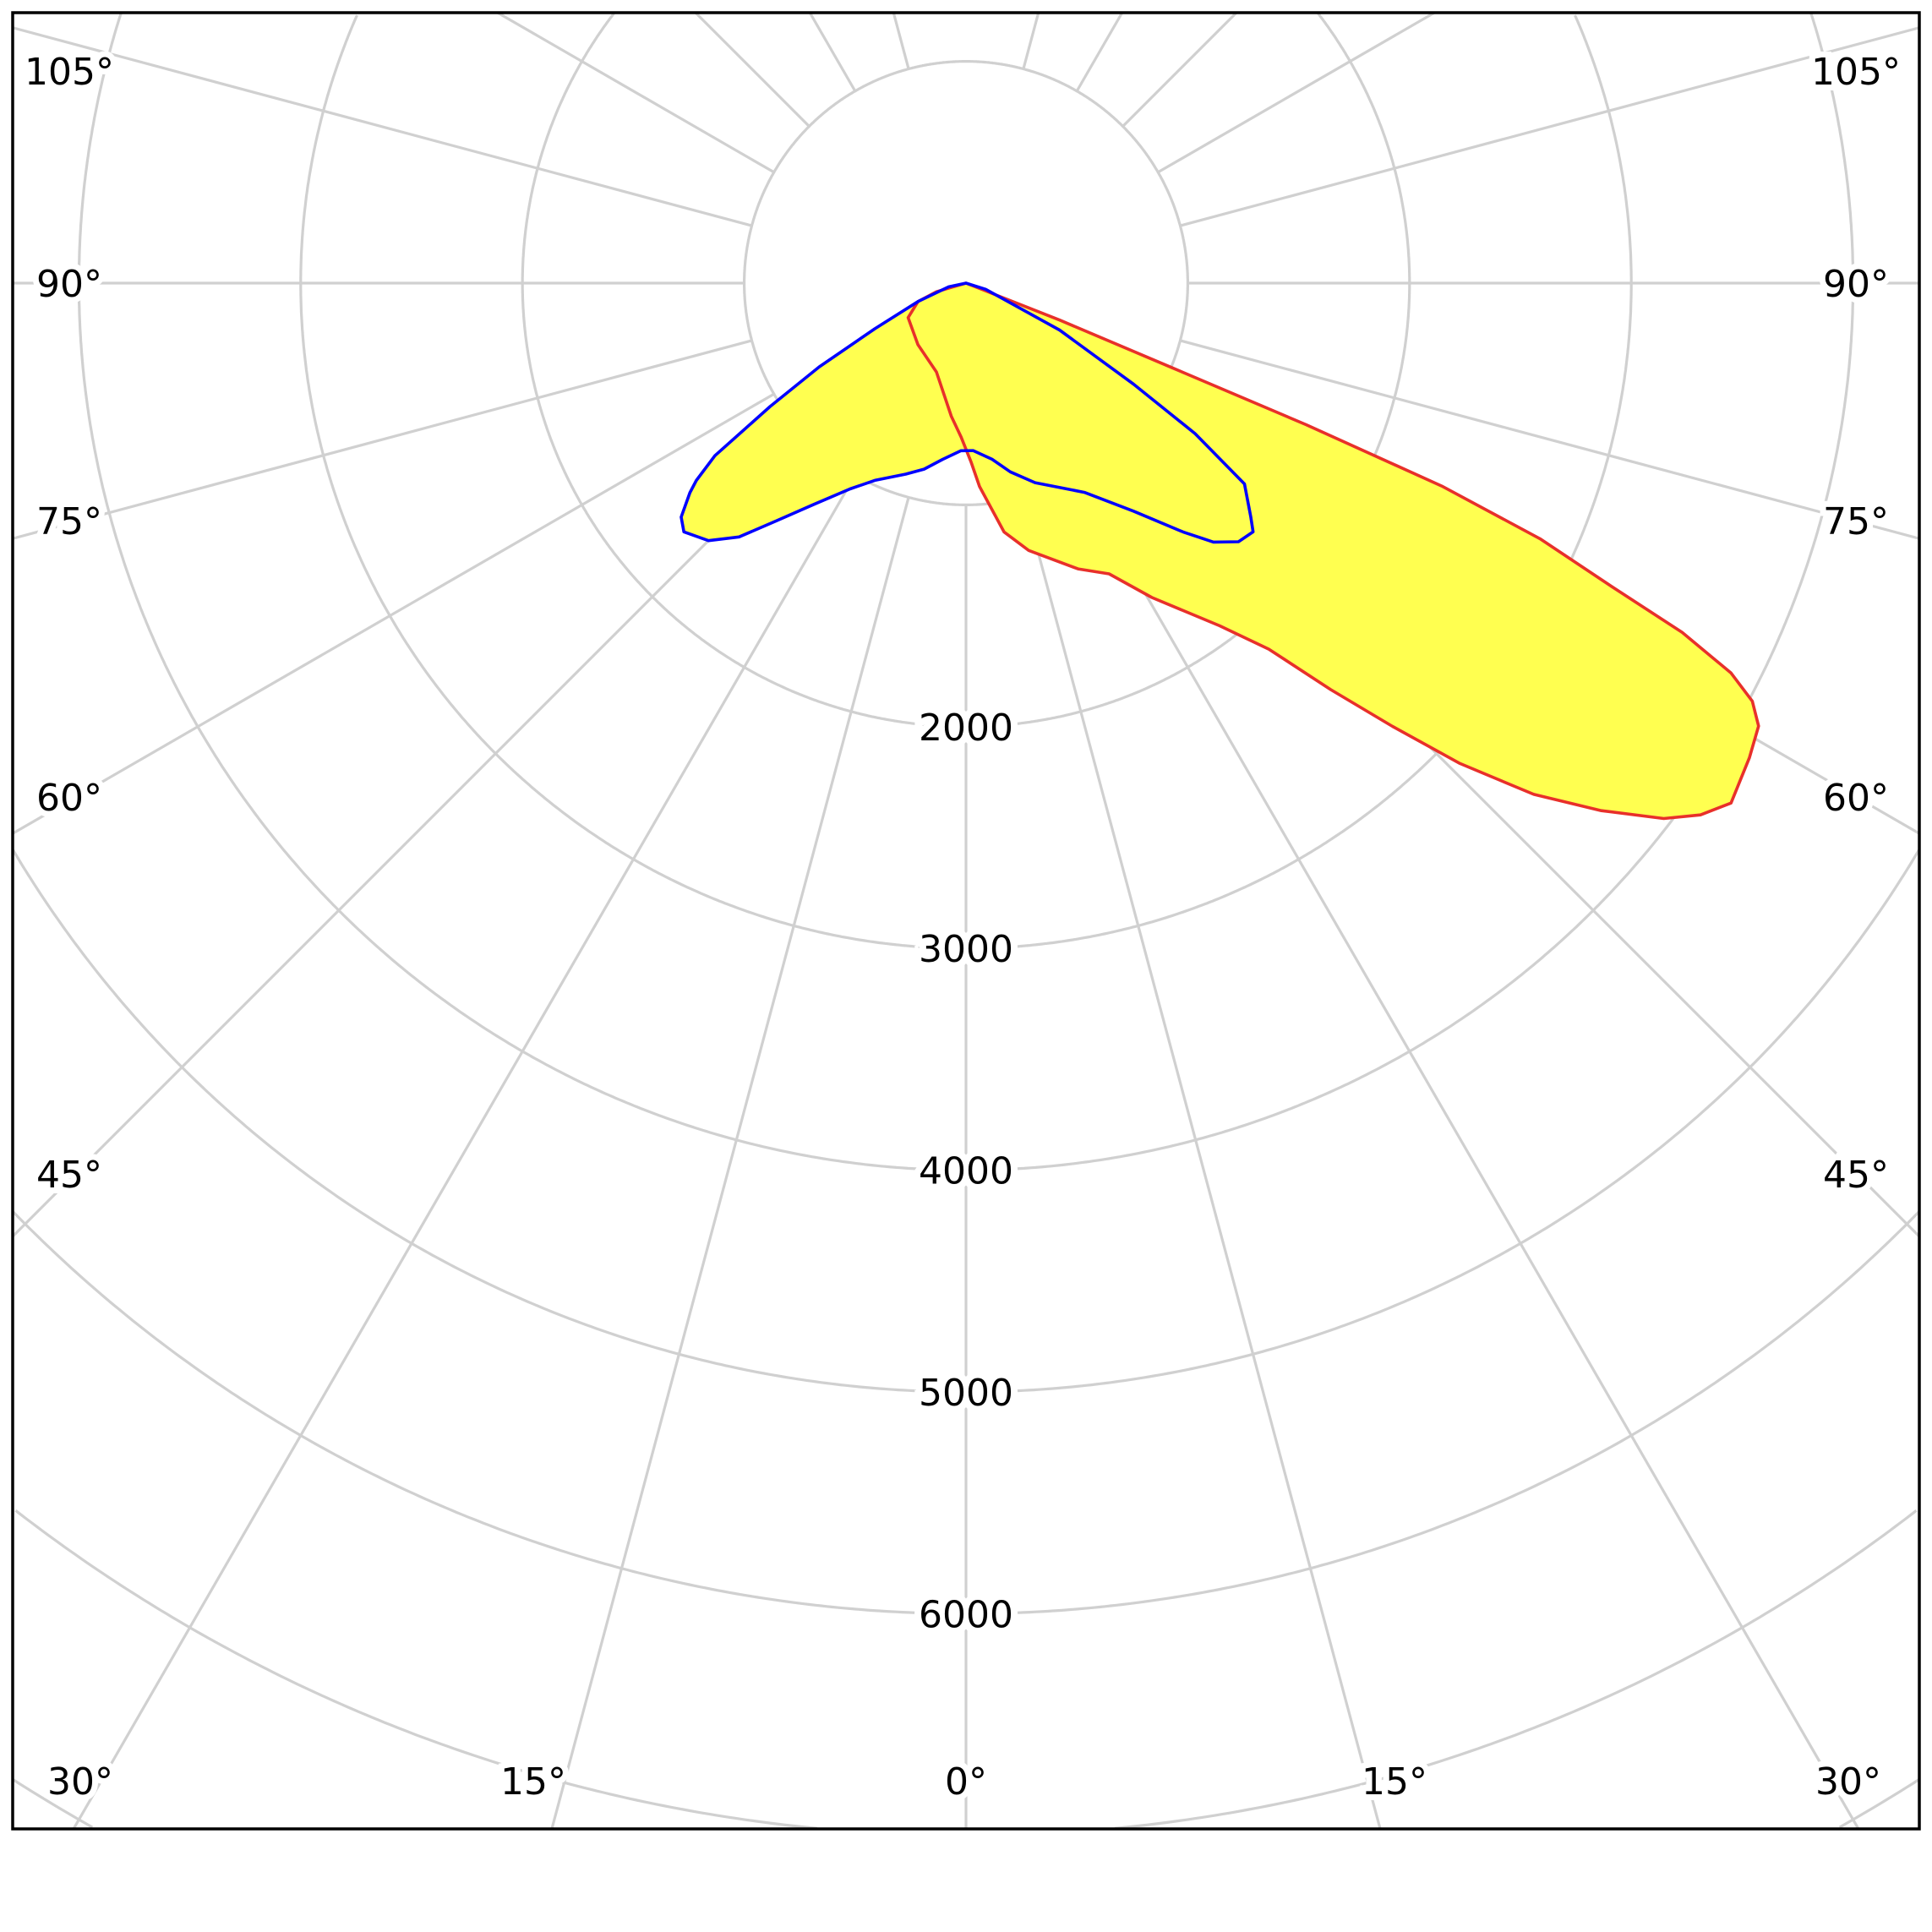  Describe the element at coordinates (1856, 72) in the screenshot. I see `angle-label-right: 105°` at that location.